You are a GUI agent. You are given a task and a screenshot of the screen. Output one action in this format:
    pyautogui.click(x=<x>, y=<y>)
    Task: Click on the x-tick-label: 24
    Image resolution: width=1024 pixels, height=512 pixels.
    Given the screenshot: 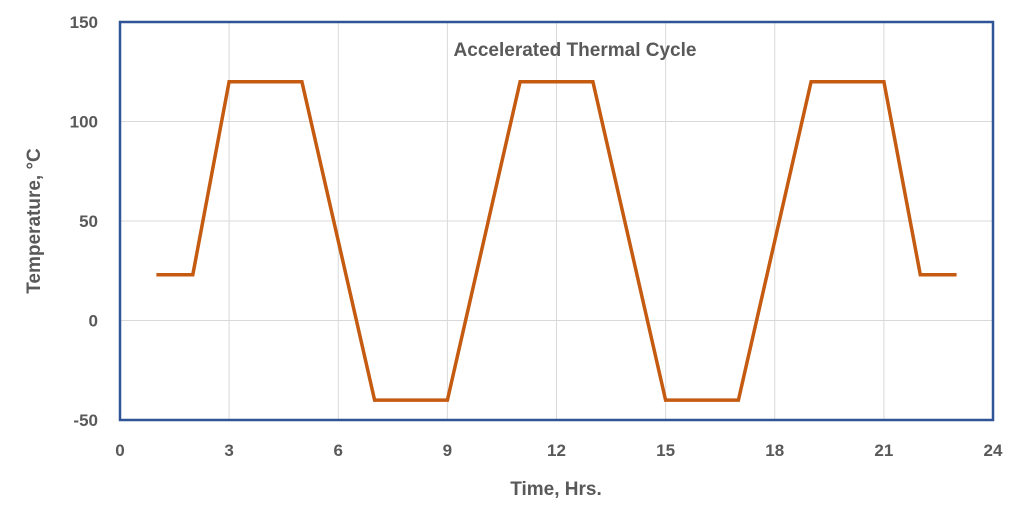 What is the action you would take?
    pyautogui.click(x=993, y=450)
    